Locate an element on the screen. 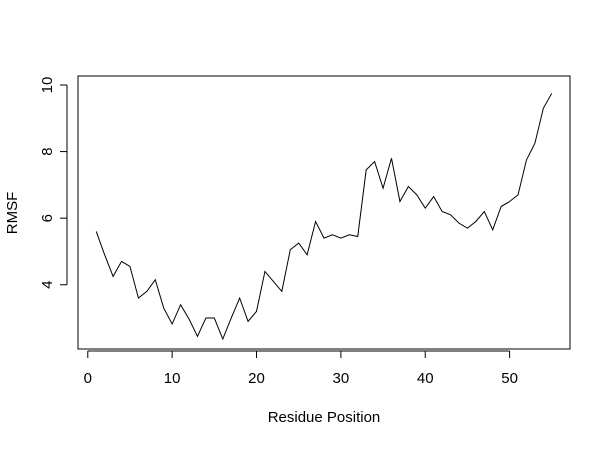 Image resolution: width=611 pixels, height=451 pixels. y-tick-label: 10 is located at coordinates (47, 85).